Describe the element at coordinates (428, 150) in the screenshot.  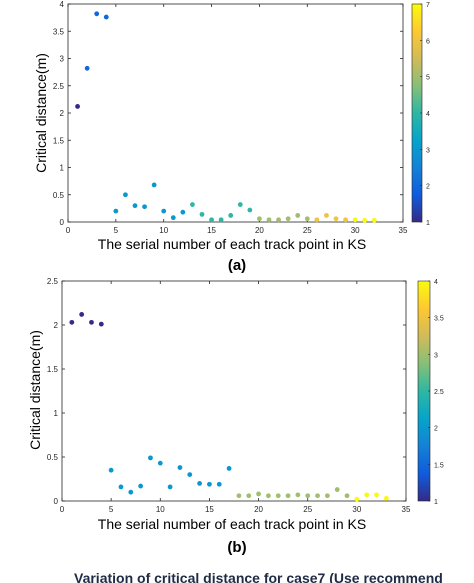
I see `panel-a-colorbar-tick-label: 3` at that location.